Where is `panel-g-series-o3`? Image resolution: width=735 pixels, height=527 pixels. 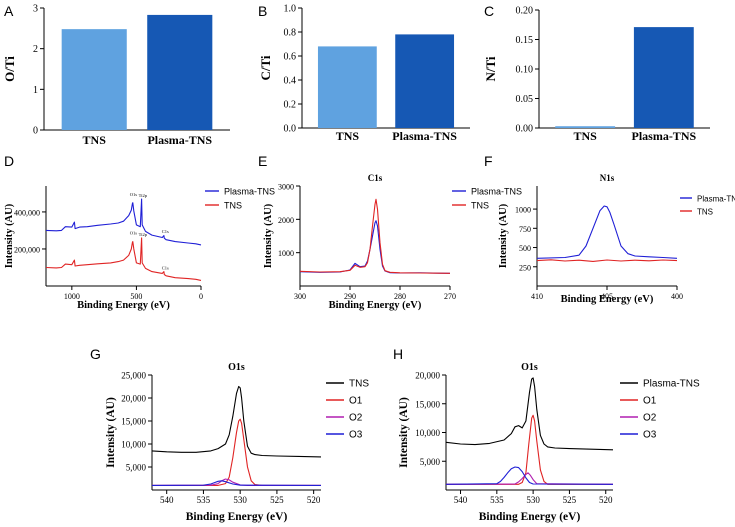 panel-g-series-o3 is located at coordinates (236, 483).